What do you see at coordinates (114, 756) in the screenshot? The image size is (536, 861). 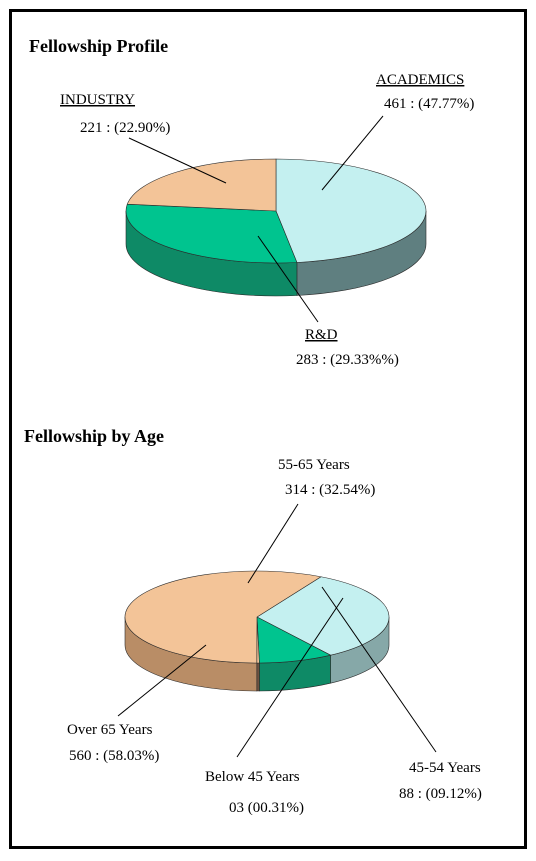 I see `value-over-65: 560 : (58.03%)` at bounding box center [114, 756].